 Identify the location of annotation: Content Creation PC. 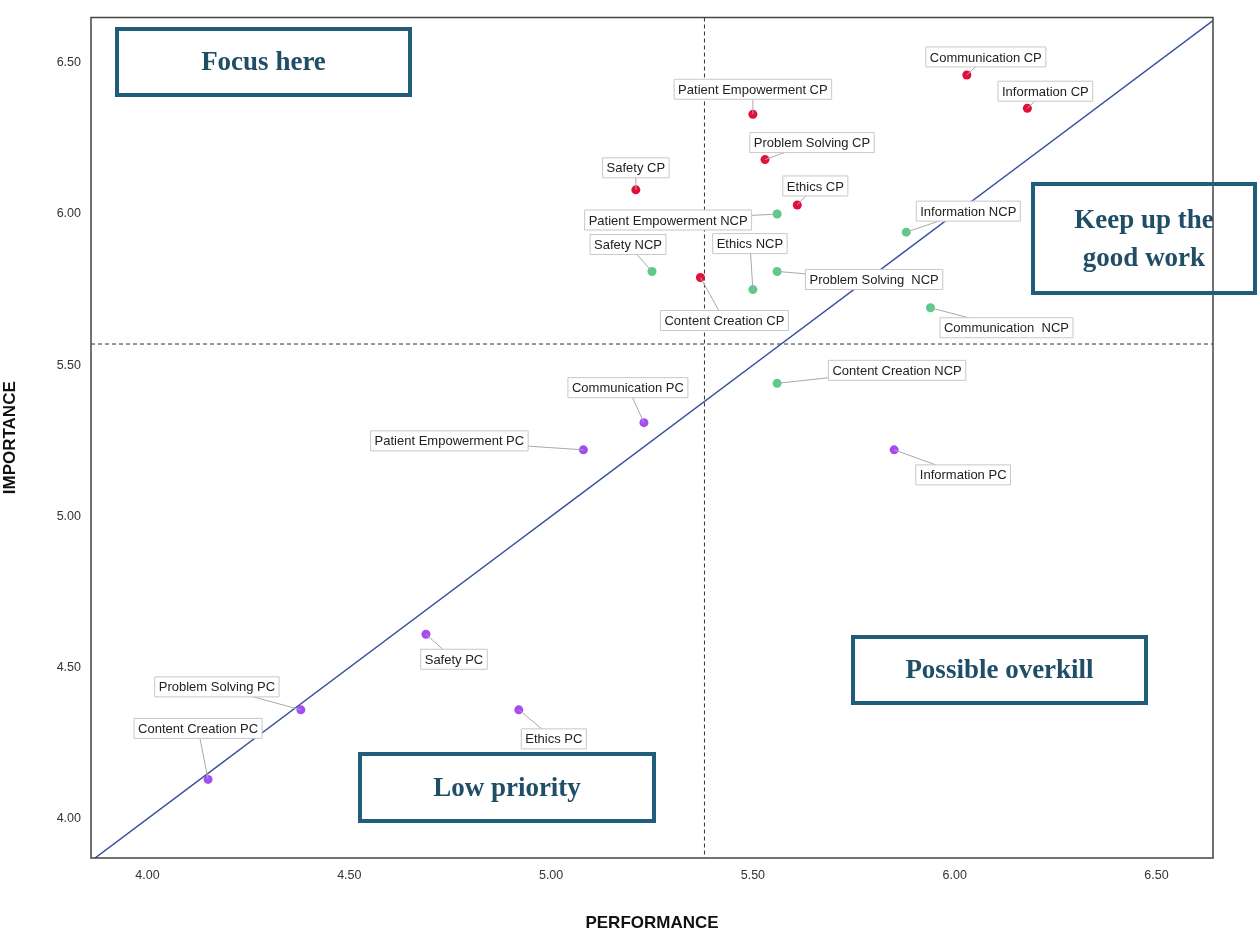
(198, 728).